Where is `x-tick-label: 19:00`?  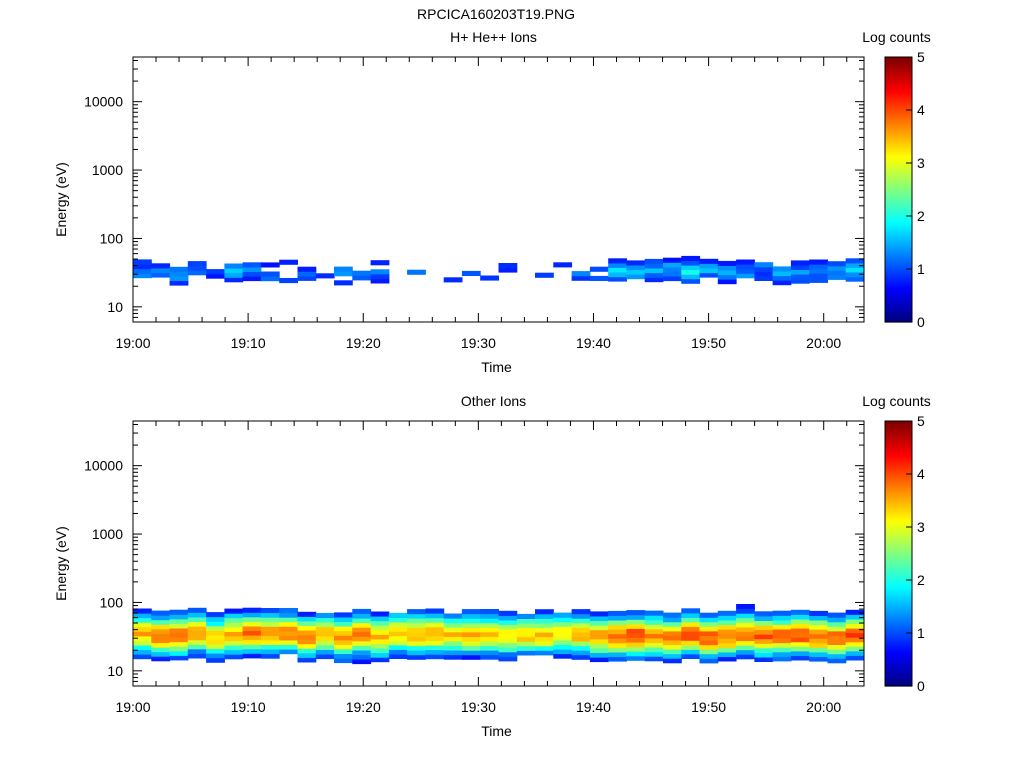 x-tick-label: 19:00 is located at coordinates (132, 707).